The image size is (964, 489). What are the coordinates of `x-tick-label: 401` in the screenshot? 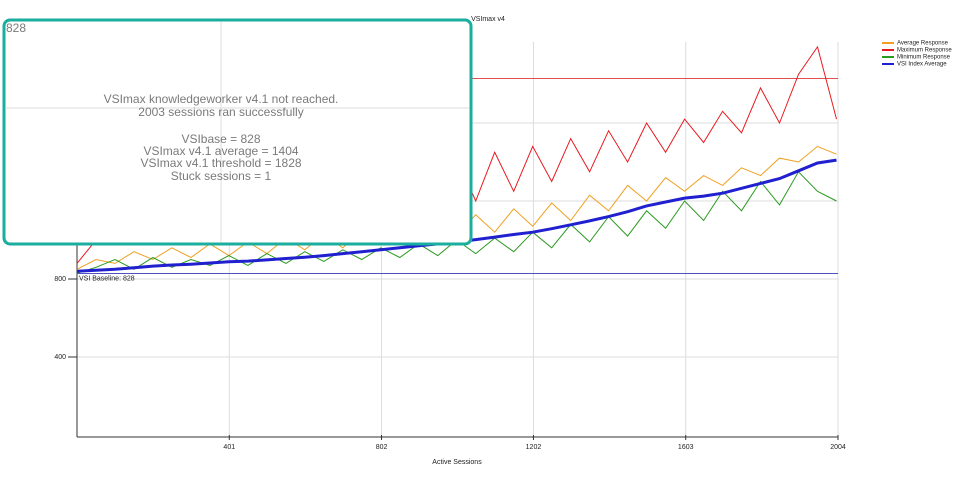 It's located at (229, 447).